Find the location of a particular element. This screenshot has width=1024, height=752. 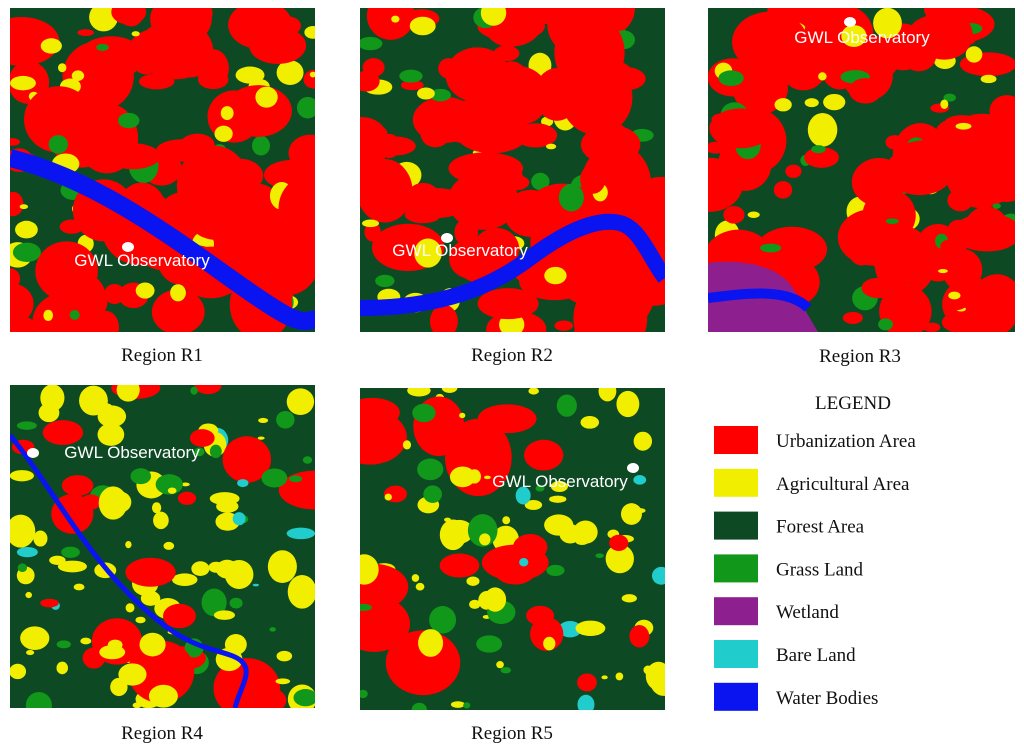

legend-label: Bare Land is located at coordinates (816, 655).